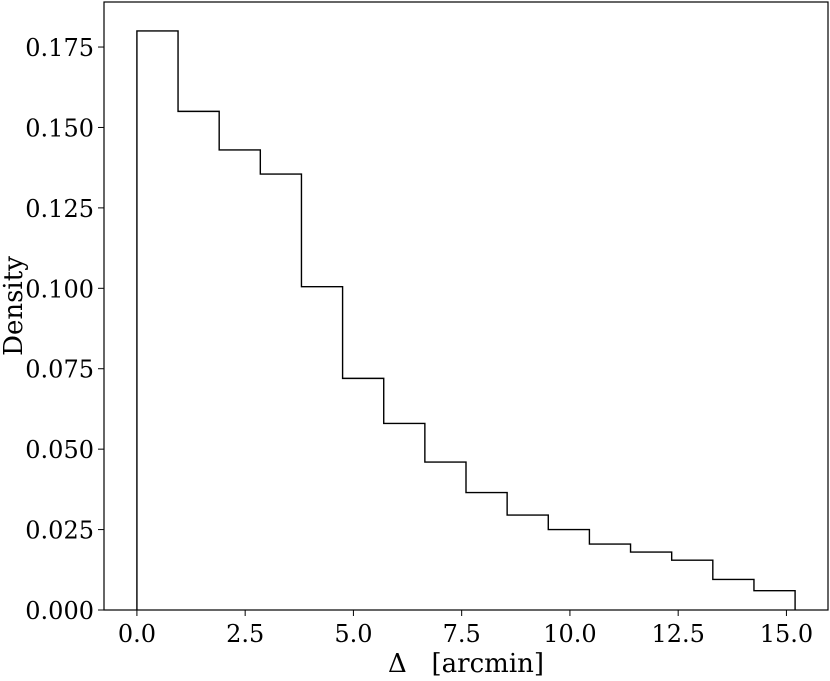 The height and width of the screenshot is (681, 830). Describe the element at coordinates (137, 634) in the screenshot. I see `x-tick-label: 0.0` at that location.